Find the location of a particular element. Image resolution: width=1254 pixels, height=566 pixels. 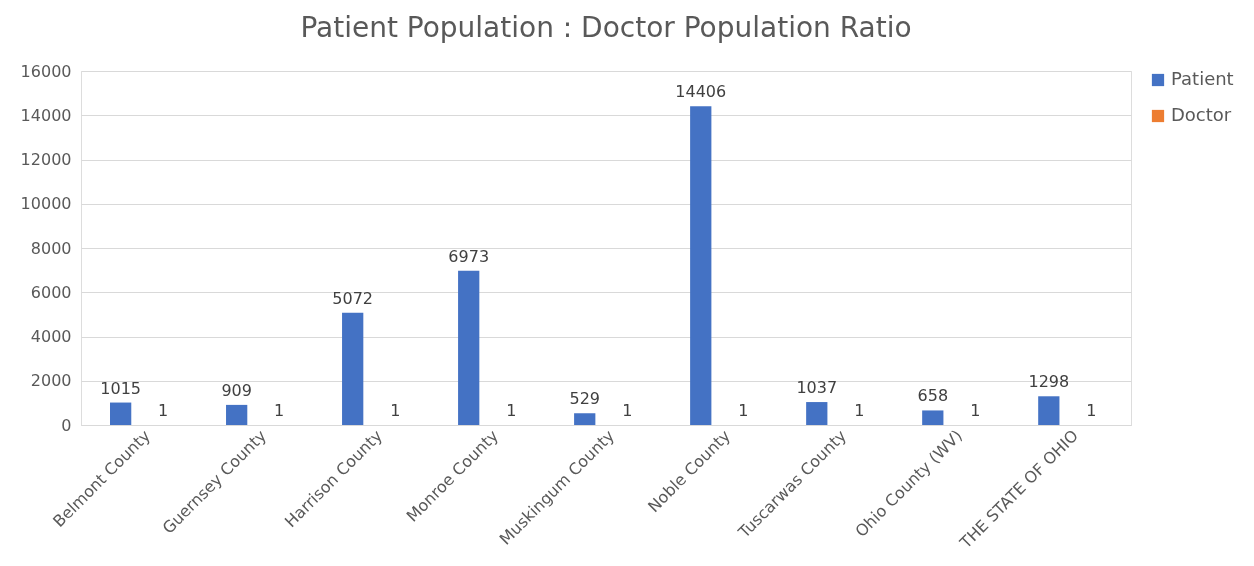

y-tick-label: 10000 is located at coordinates (46, 204).